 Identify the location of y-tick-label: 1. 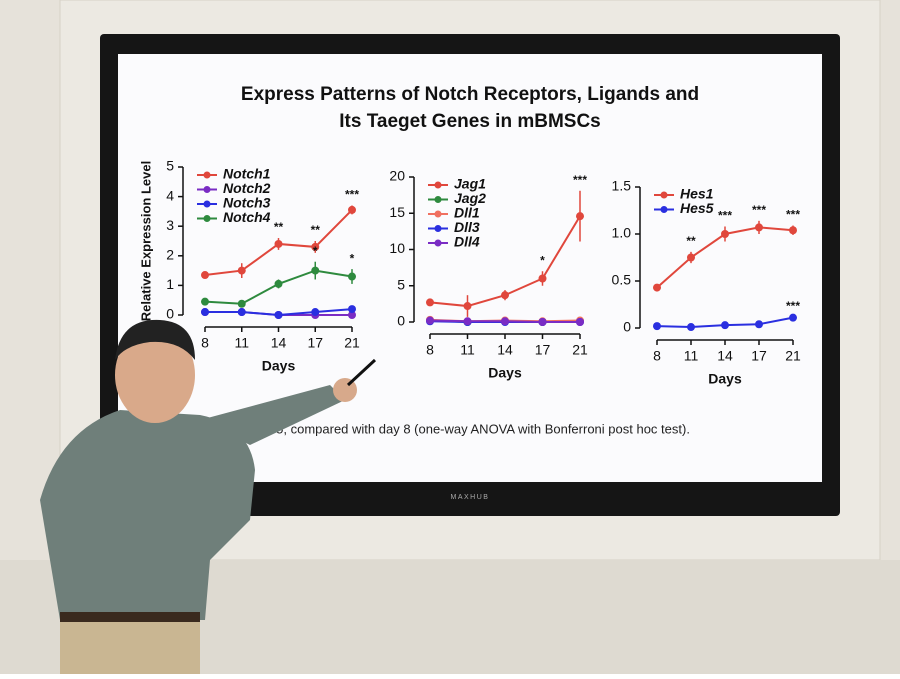
(170, 284).